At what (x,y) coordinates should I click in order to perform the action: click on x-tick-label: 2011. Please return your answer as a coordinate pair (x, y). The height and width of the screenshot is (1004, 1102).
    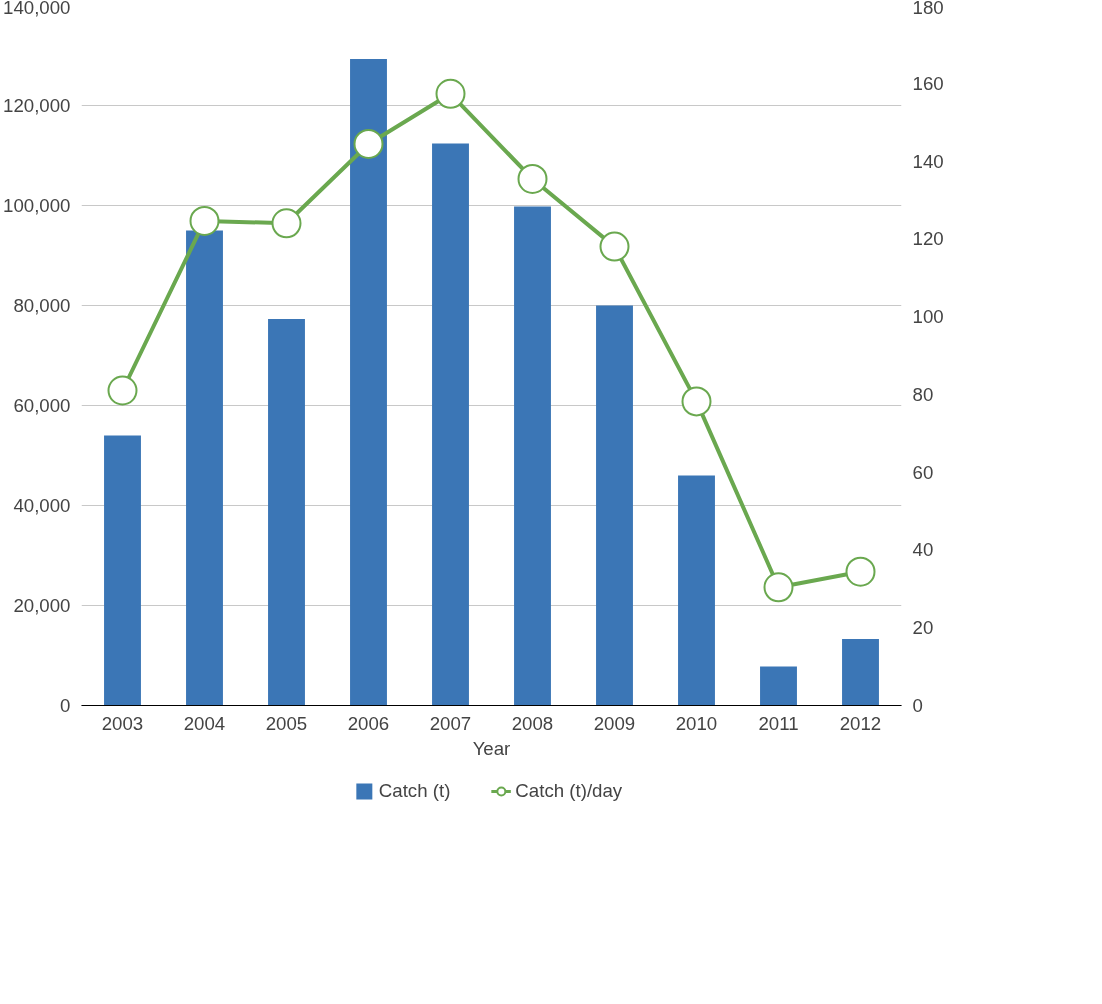
    Looking at the image, I should click on (778, 723).